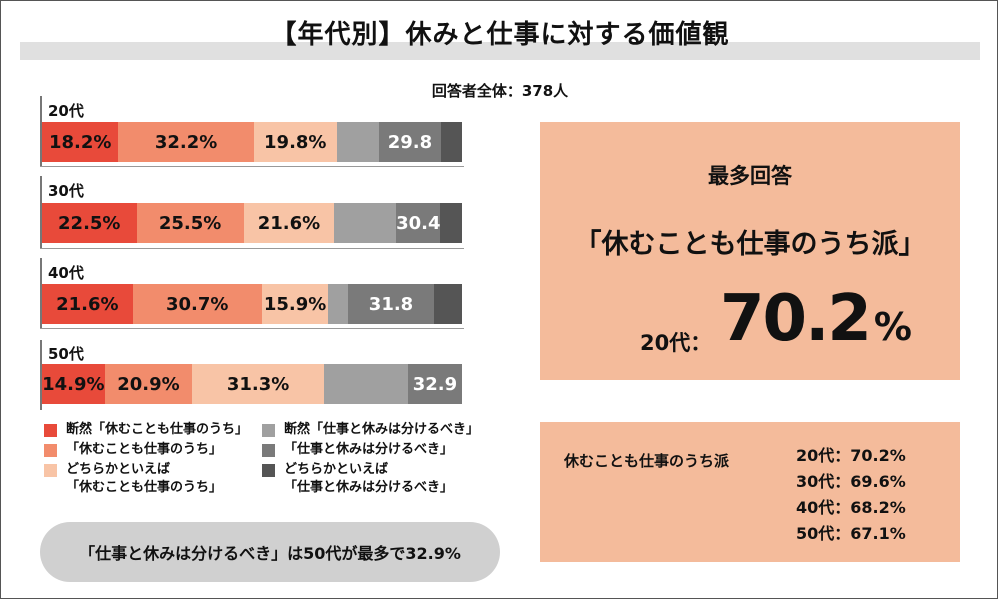  I want to click on row-rule-50s, so click(41, 375).